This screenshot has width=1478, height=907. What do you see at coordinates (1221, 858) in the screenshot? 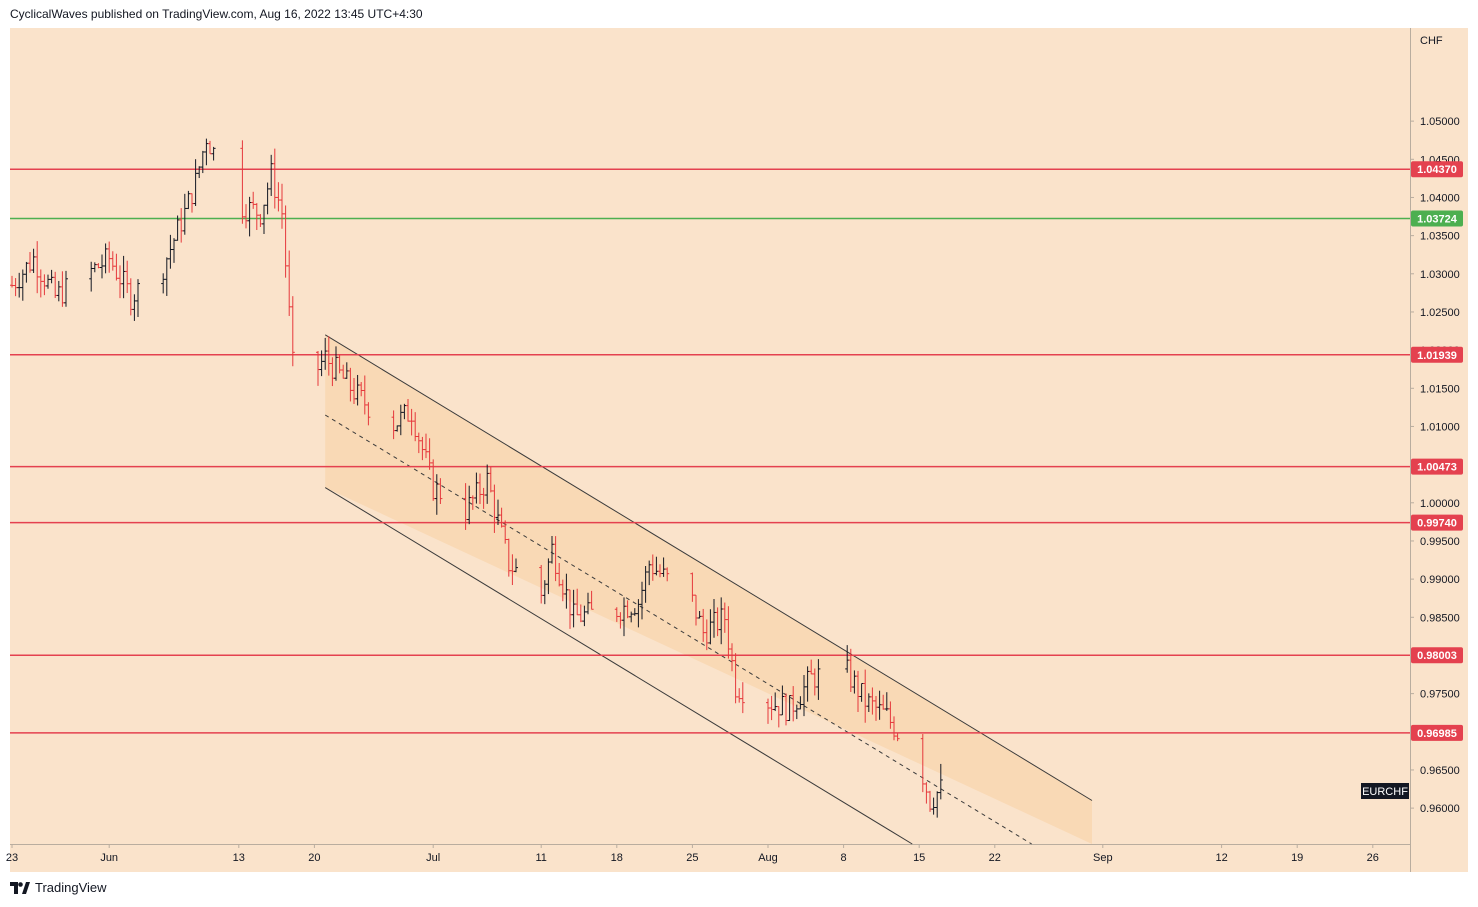
I see `x-tick-label: 12` at bounding box center [1221, 858].